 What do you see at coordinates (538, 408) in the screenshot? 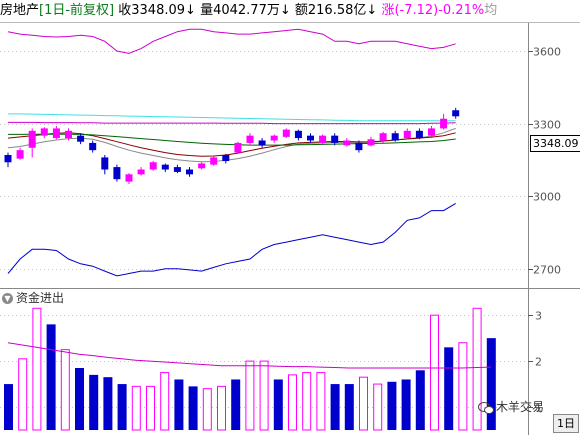
I see `sub-tick-label: 1` at bounding box center [538, 408].